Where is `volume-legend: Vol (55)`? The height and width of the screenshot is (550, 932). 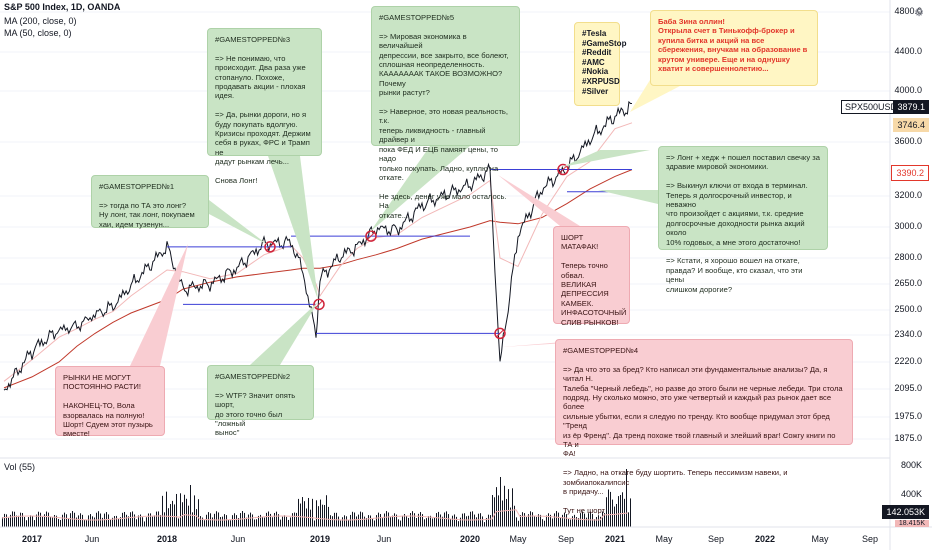
volume-legend: Vol (55) is located at coordinates (20, 467).